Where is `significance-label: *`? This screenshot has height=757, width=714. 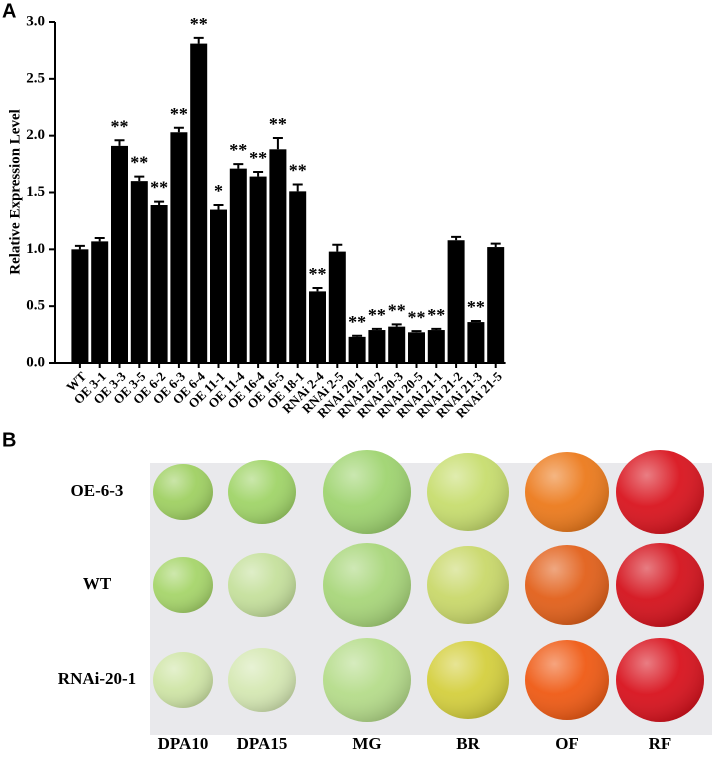 significance-label: * is located at coordinates (218, 191).